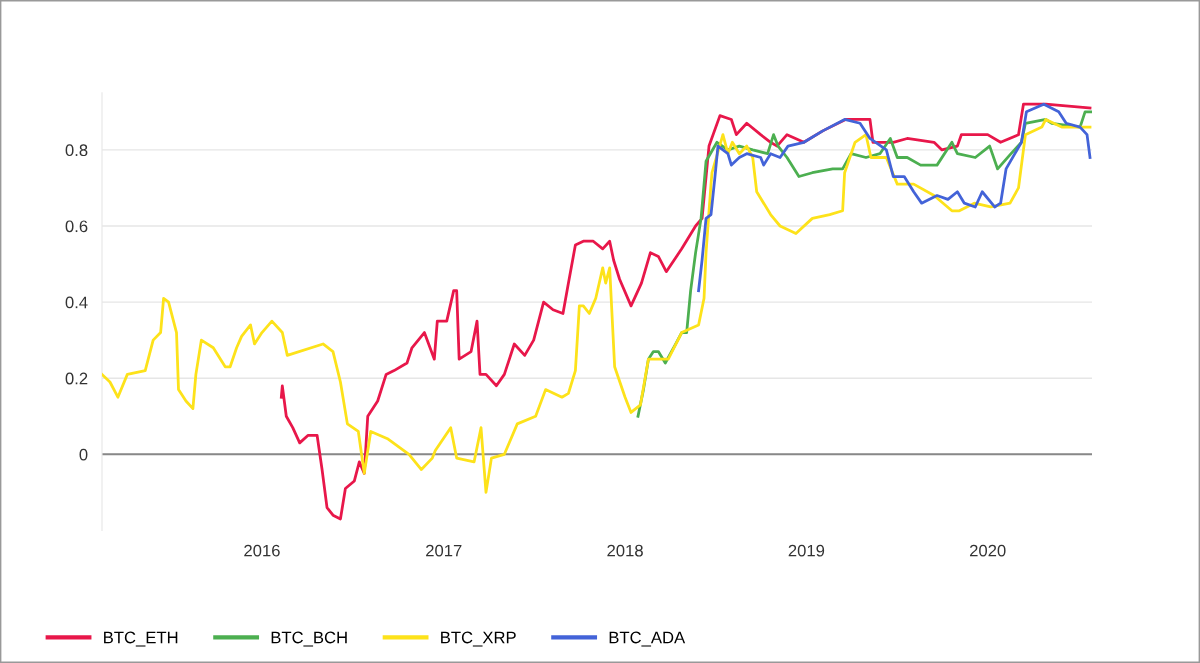 This screenshot has width=1200, height=663. Describe the element at coordinates (806, 550) in the screenshot. I see `x-tick-label: 2019` at that location.